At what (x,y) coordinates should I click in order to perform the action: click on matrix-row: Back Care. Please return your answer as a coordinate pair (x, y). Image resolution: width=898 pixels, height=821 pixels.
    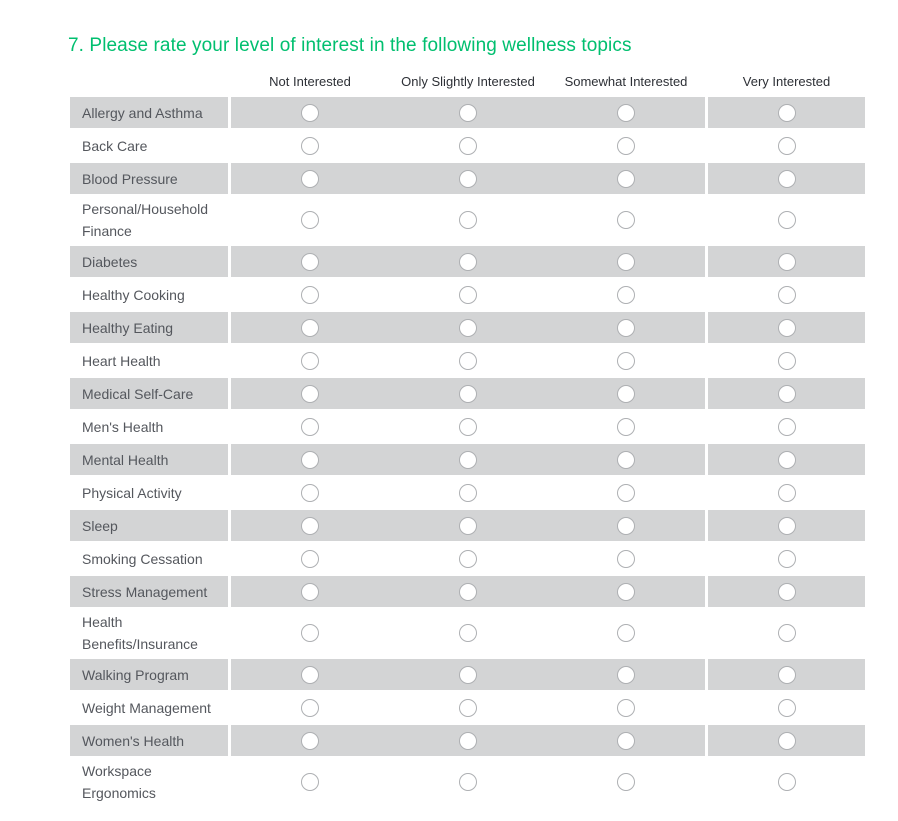
    Looking at the image, I should click on (469, 145).